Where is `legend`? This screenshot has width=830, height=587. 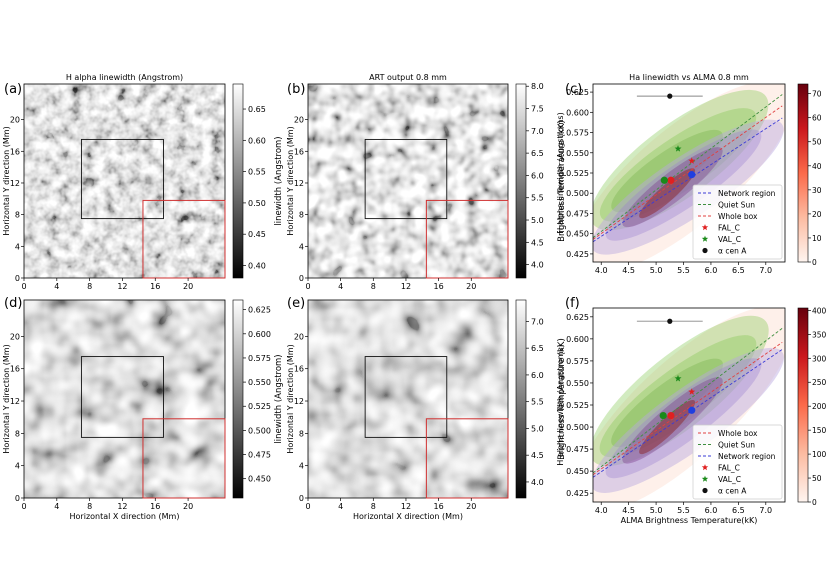 legend is located at coordinates (737, 462).